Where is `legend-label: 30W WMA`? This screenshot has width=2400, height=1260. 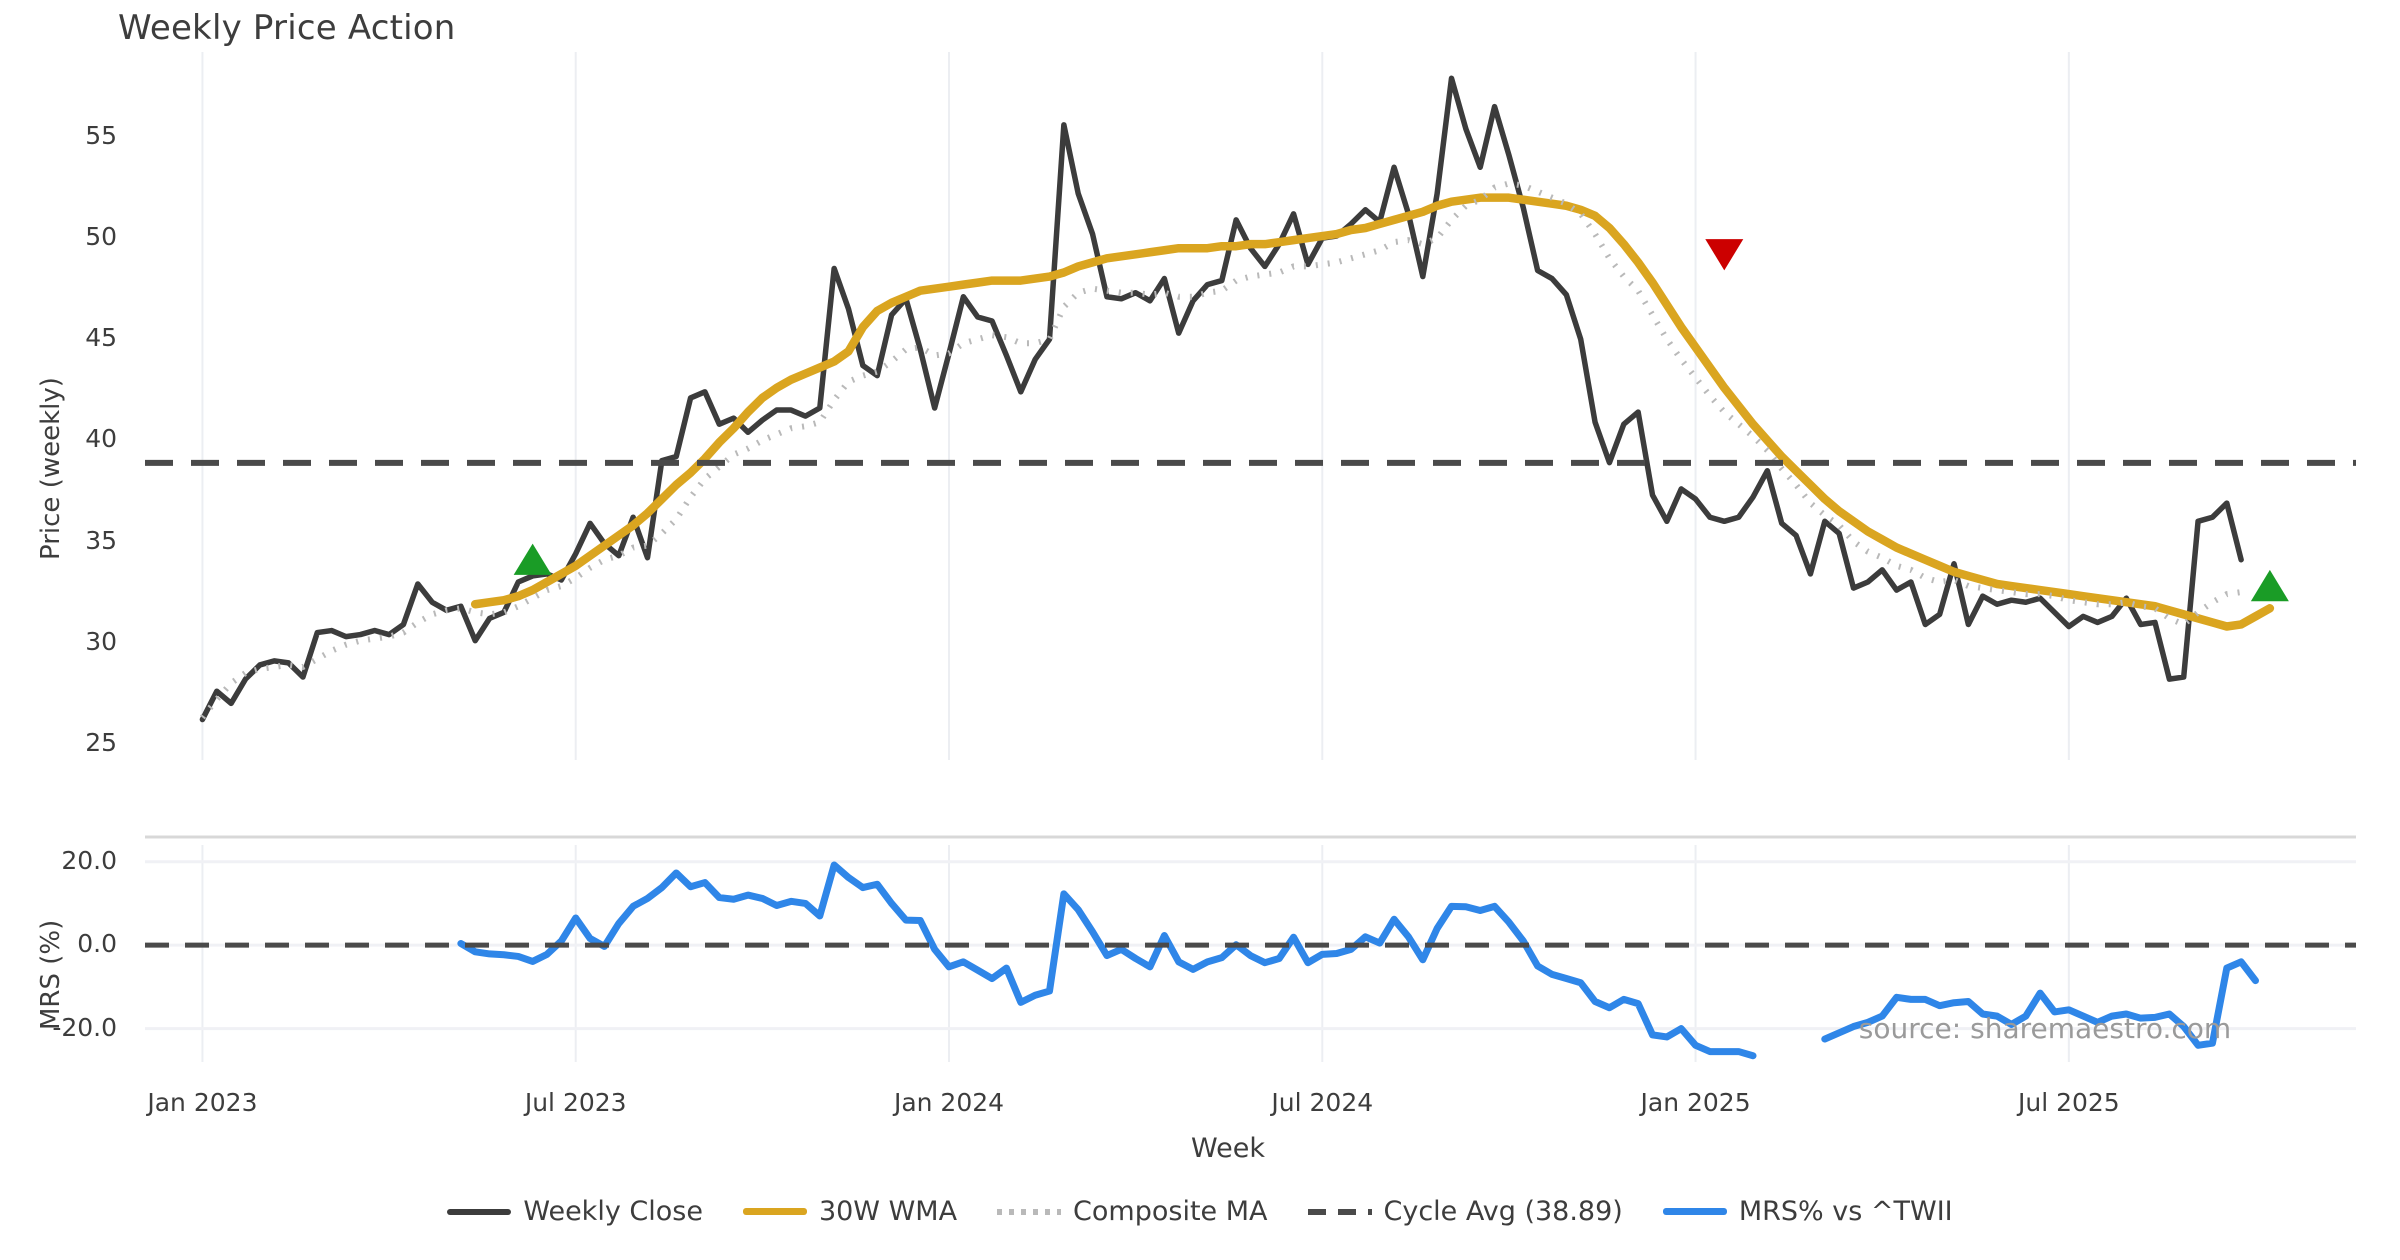
legend-label: 30W WMA is located at coordinates (888, 1211).